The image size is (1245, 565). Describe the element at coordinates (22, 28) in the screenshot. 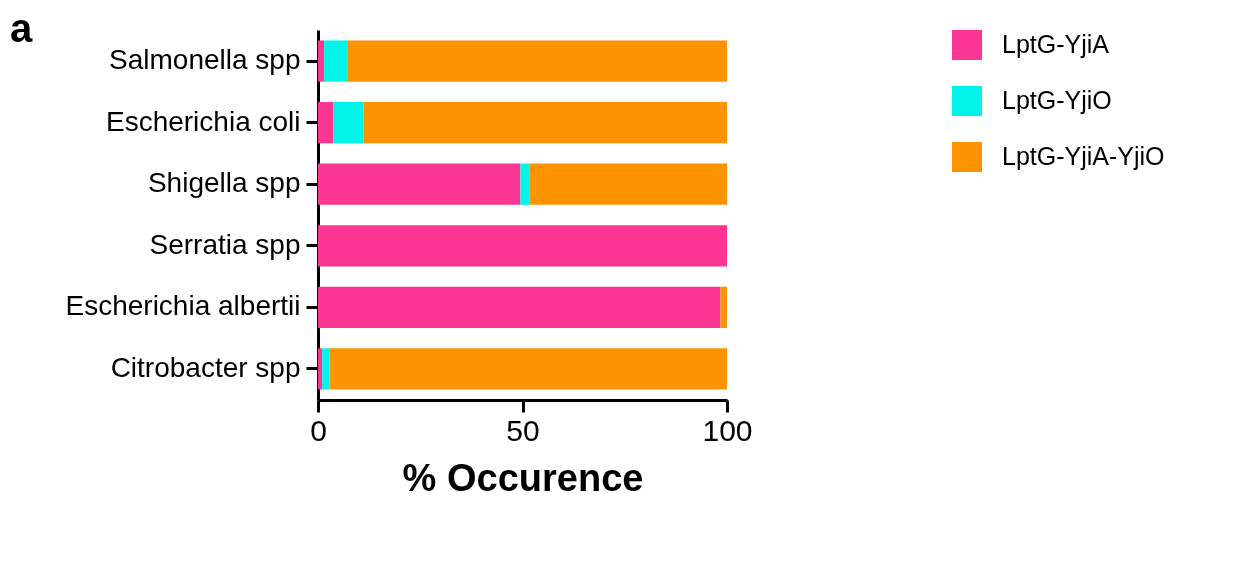

I see `text: a` at that location.